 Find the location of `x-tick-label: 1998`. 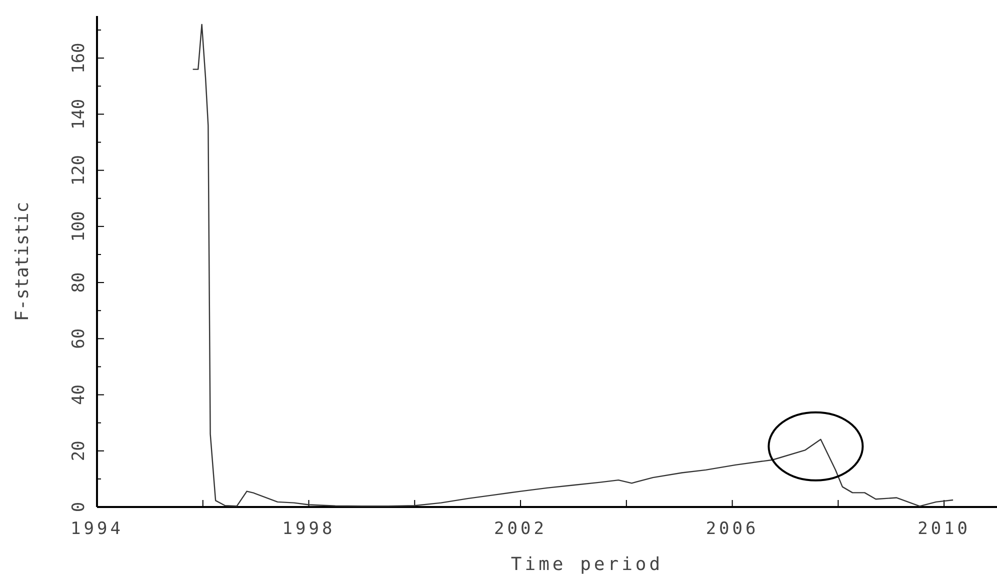

x-tick-label: 1998 is located at coordinates (309, 529).